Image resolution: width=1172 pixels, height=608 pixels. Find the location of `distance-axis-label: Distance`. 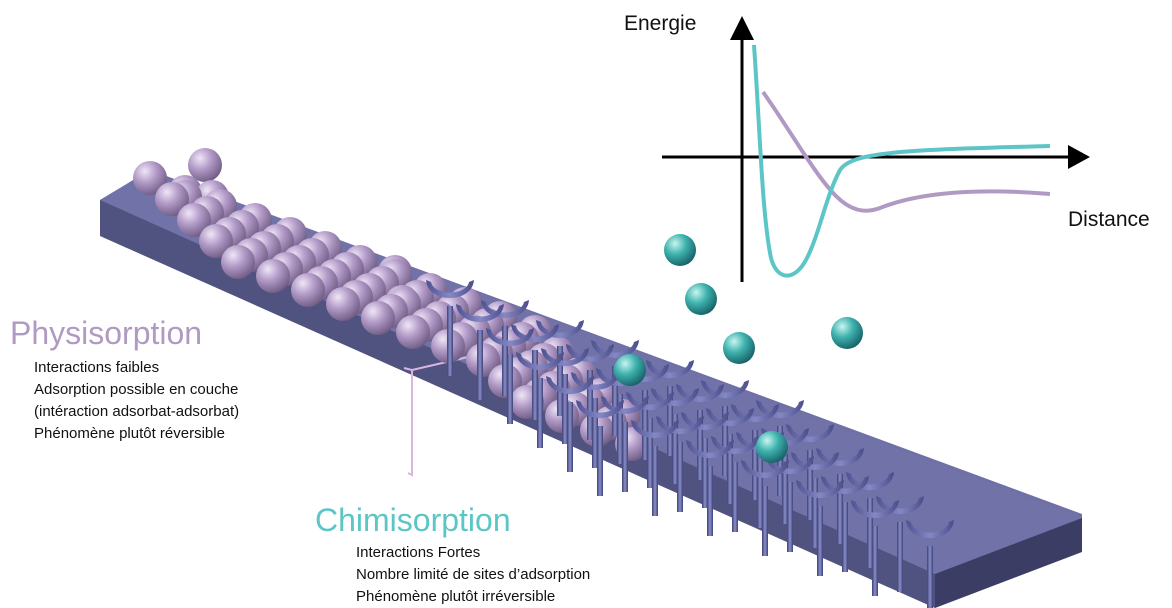

distance-axis-label: Distance is located at coordinates (1109, 219).